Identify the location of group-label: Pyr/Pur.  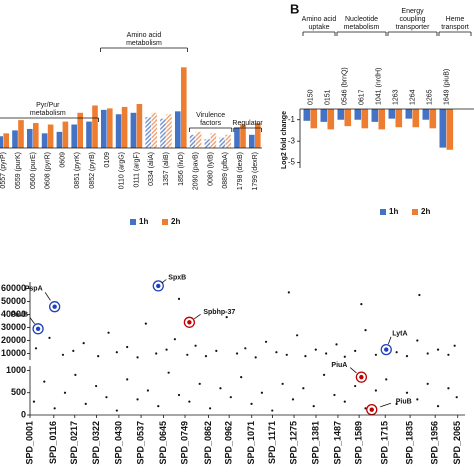
(48, 105).